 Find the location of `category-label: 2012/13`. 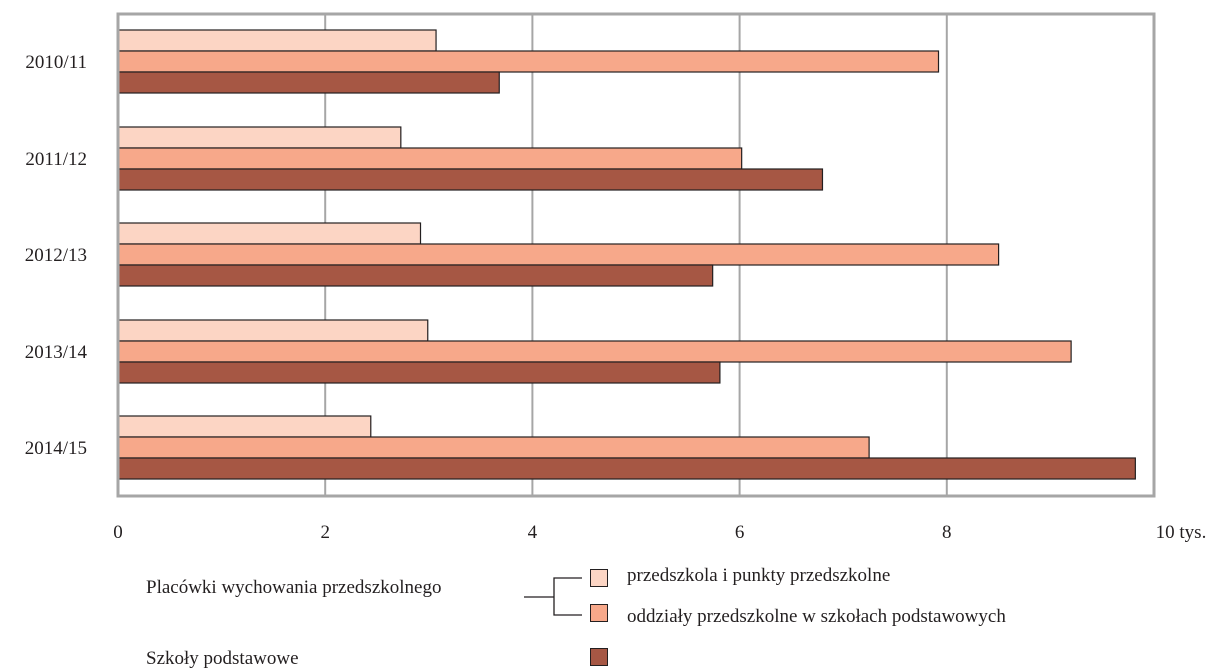

category-label: 2012/13 is located at coordinates (56, 255).